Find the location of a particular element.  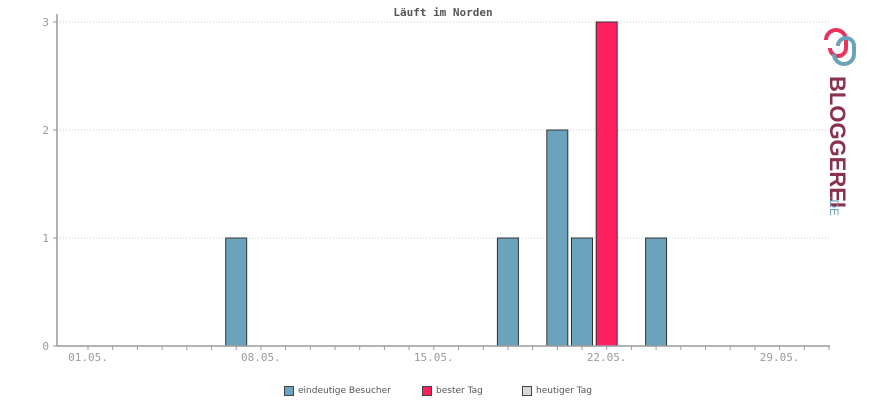

y-tick-label: 0 is located at coordinates (45, 346).